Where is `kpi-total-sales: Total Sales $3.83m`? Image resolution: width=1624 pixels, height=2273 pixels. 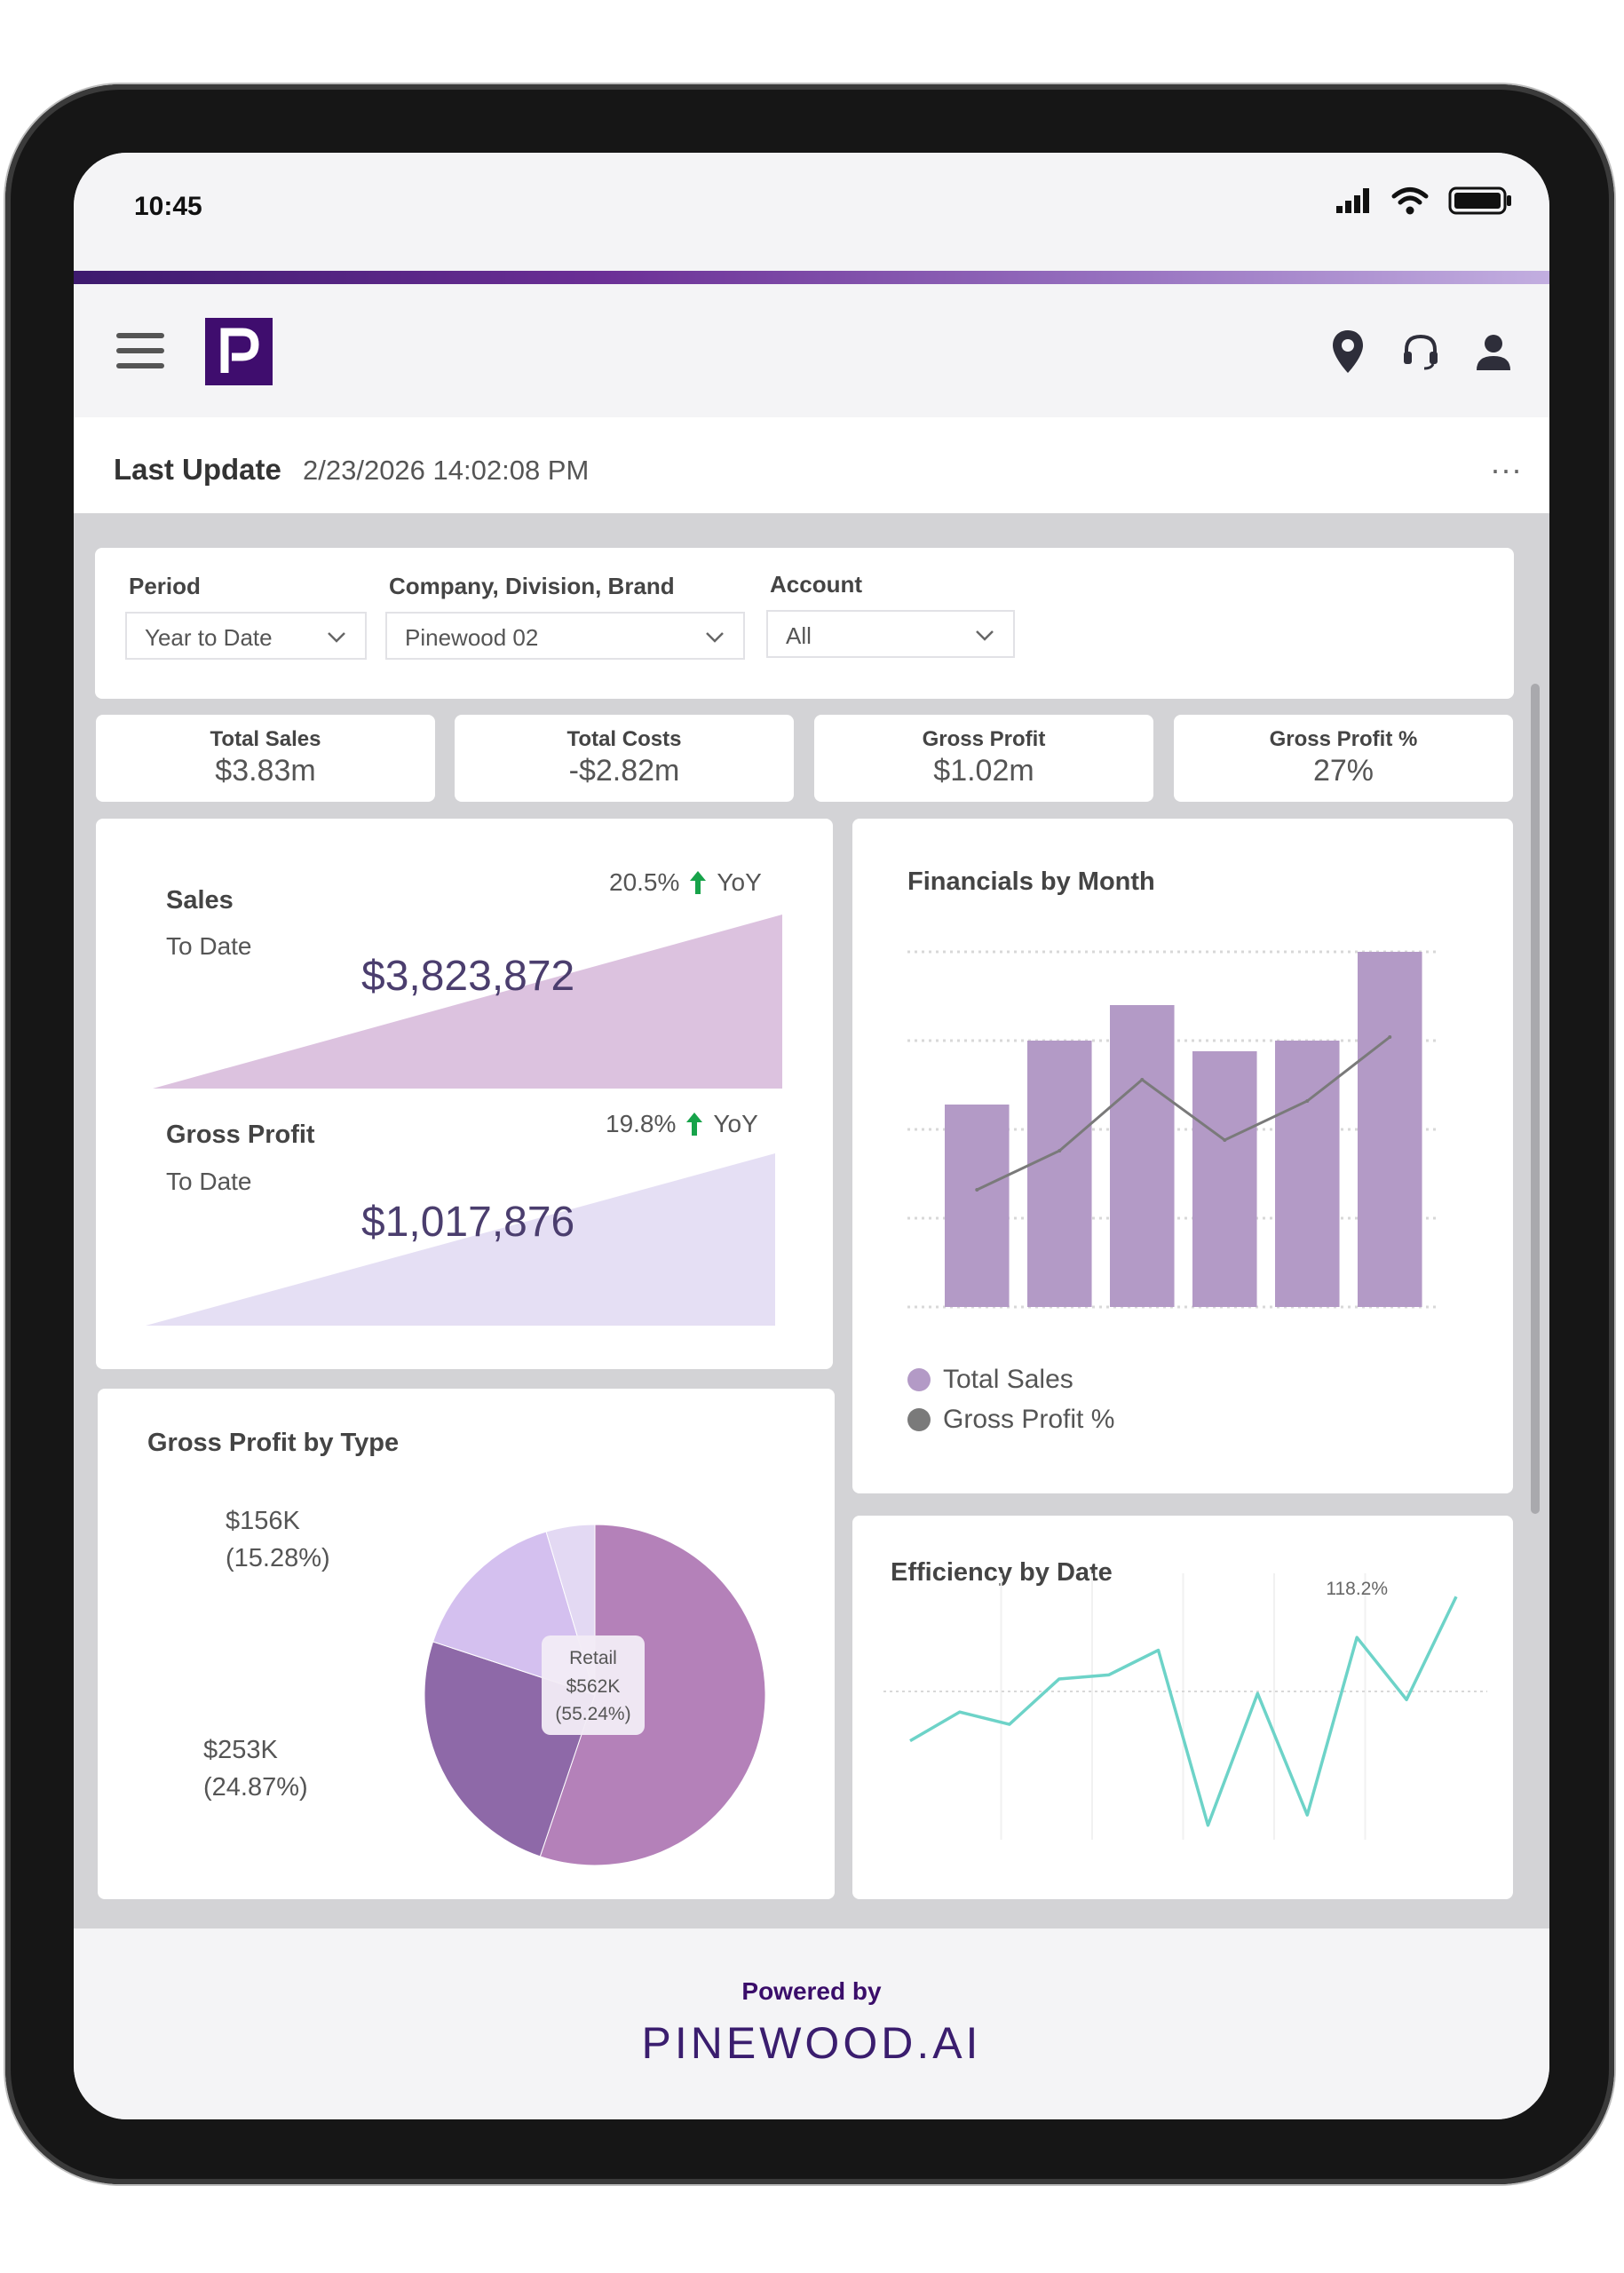
kpi-total-sales: Total Sales $3.83m is located at coordinates (265, 758).